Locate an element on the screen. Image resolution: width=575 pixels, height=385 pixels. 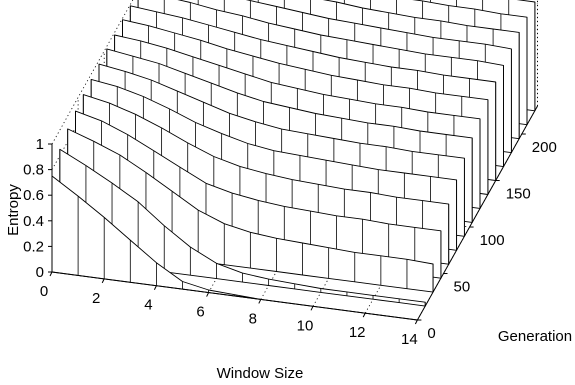
z-axis-label: Entropy is located at coordinates (13, 210).